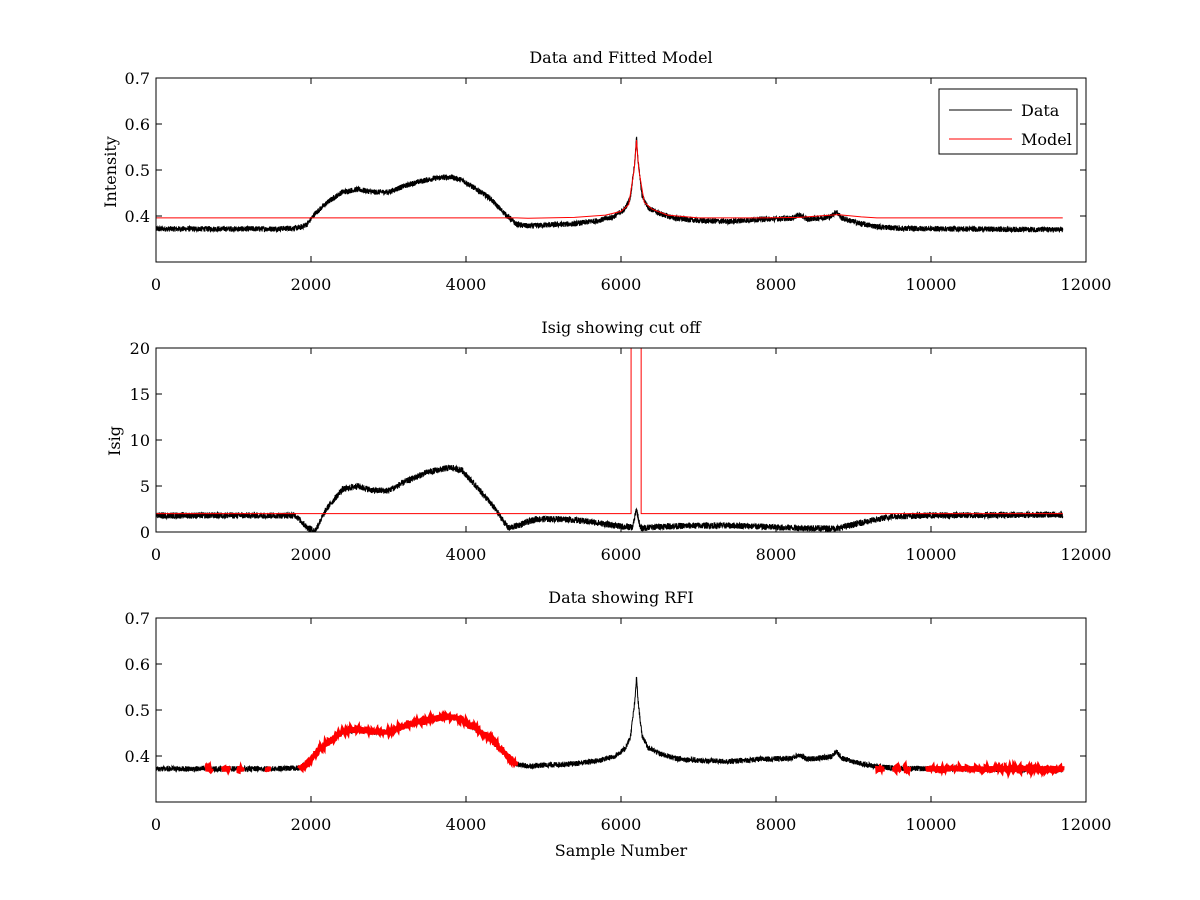 The image size is (1200, 900). Describe the element at coordinates (609, 179) in the screenshot. I see `series-line-model` at that location.